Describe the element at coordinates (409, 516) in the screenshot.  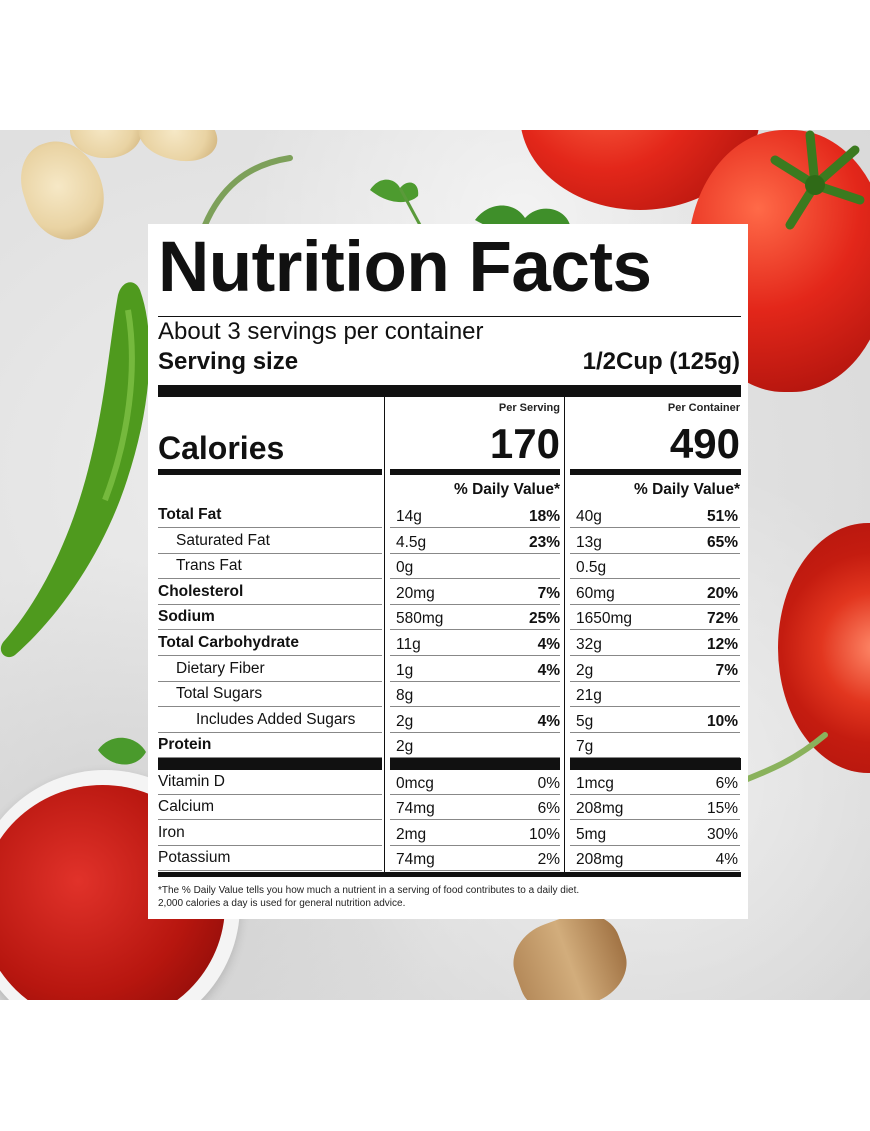
I see `per-serving-amount: 14g` at that location.